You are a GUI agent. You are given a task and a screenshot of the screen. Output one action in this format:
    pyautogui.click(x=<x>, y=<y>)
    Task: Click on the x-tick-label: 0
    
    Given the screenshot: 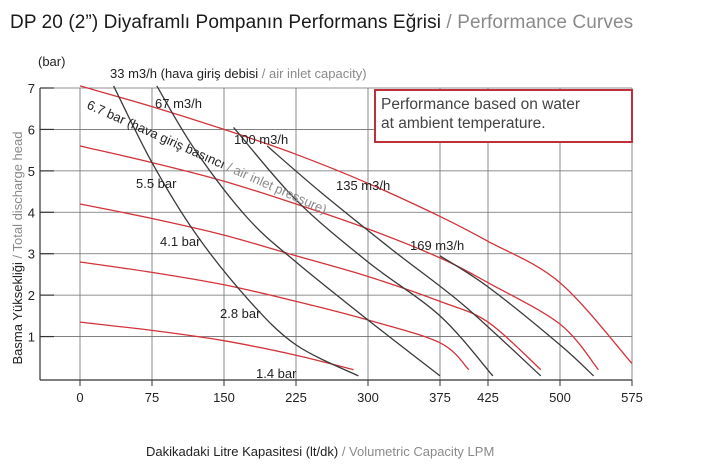 What is the action you would take?
    pyautogui.click(x=79, y=397)
    